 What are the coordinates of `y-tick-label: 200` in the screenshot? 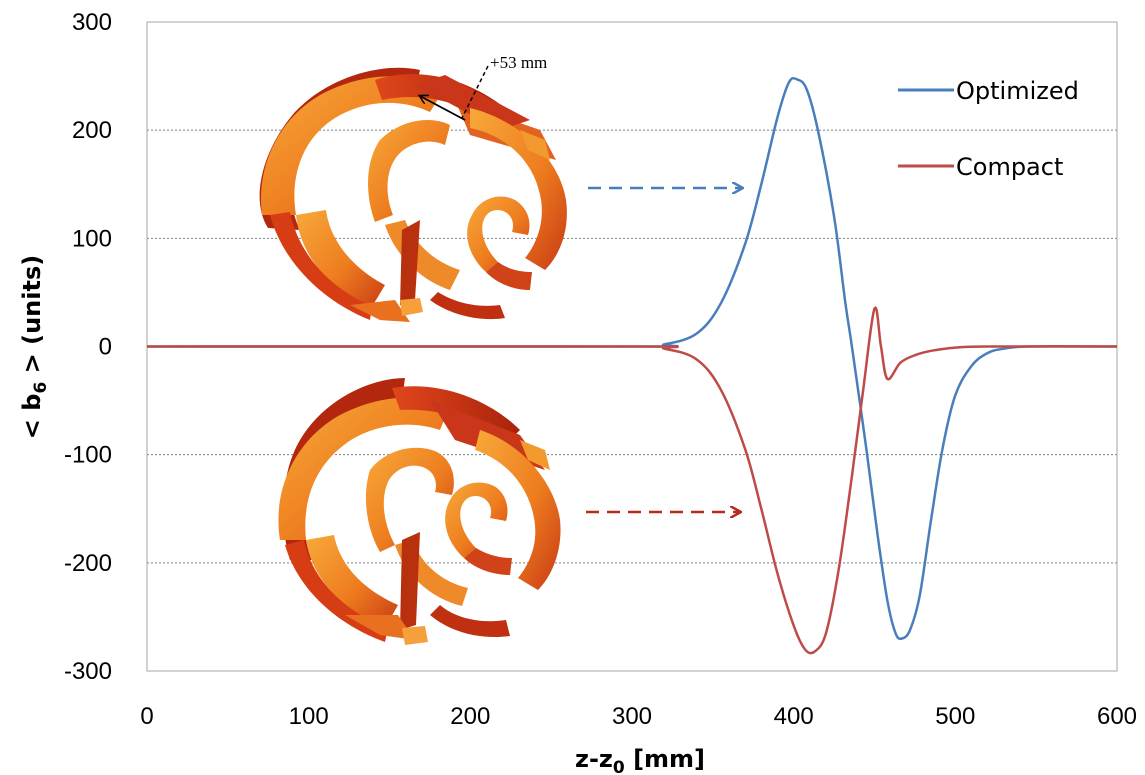 It's located at (92, 130).